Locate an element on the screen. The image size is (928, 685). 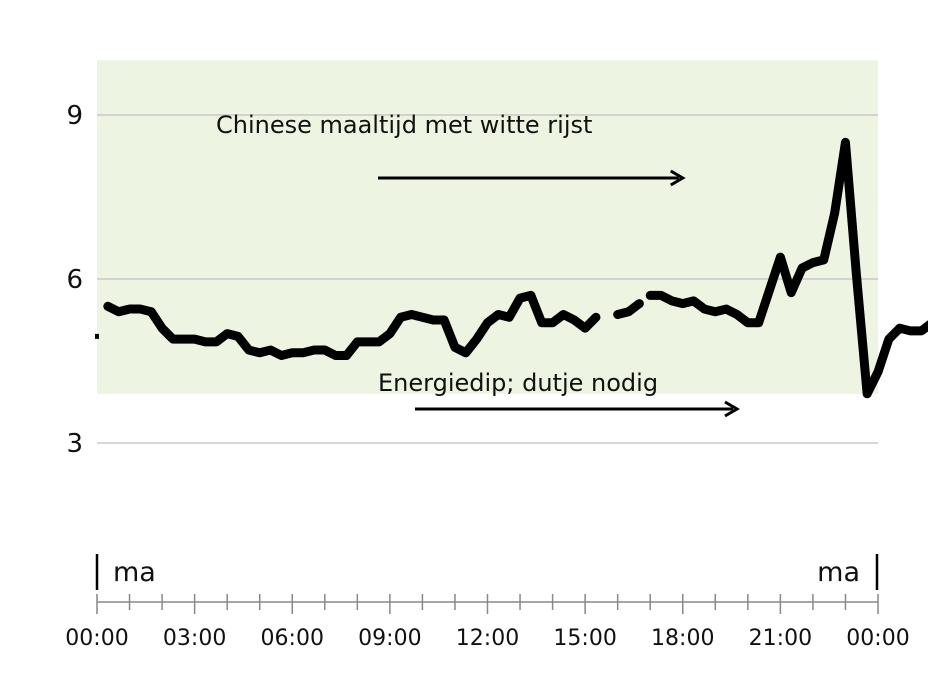
x-tick-label: 15:00 is located at coordinates (584, 638).